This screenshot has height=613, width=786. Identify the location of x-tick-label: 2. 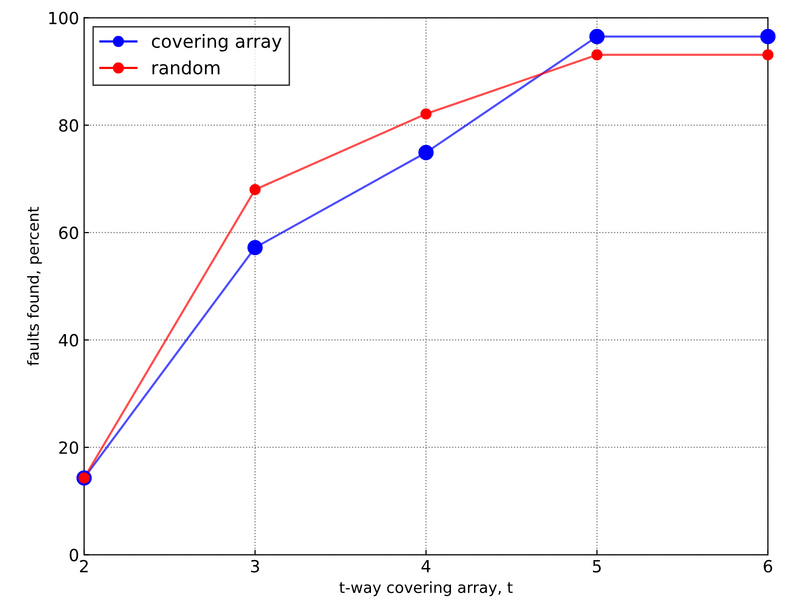
(84, 566).